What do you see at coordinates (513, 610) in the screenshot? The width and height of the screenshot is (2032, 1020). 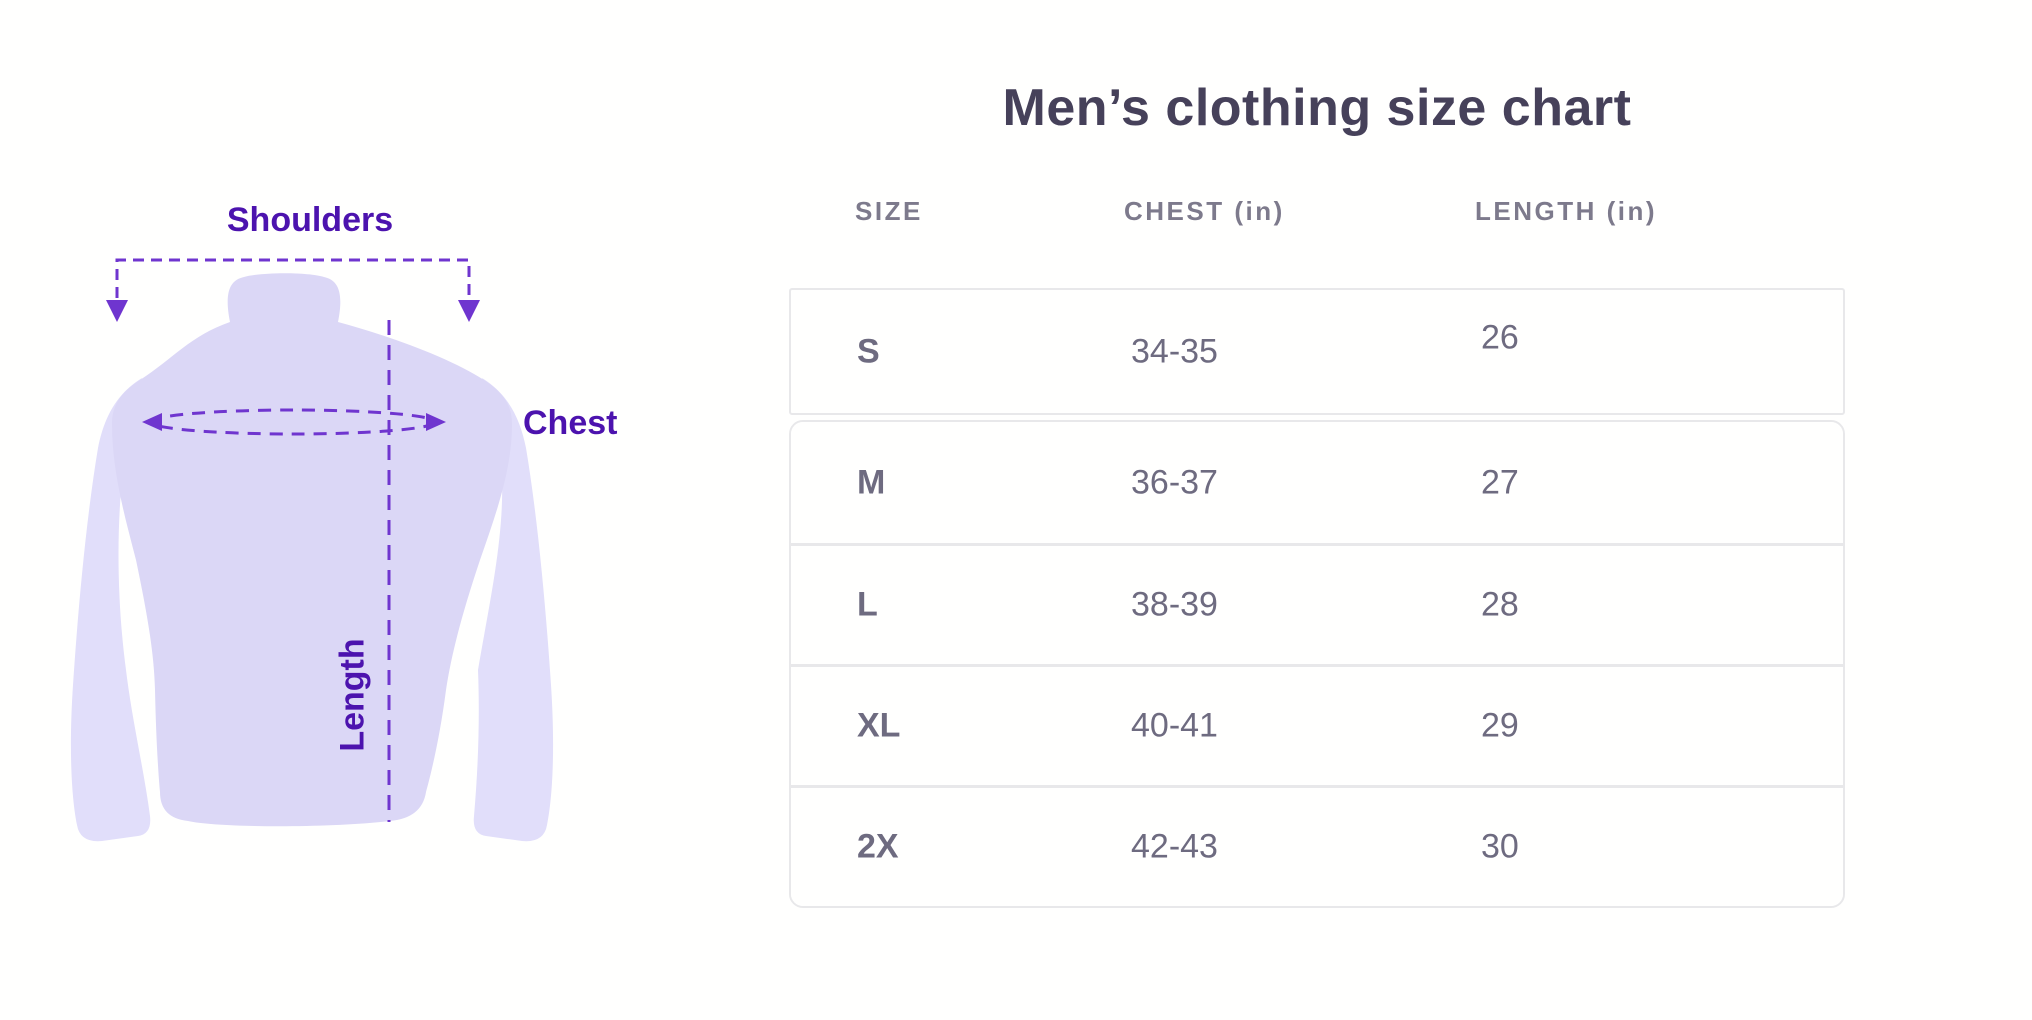 I see `shirt-right-sleeve` at bounding box center [513, 610].